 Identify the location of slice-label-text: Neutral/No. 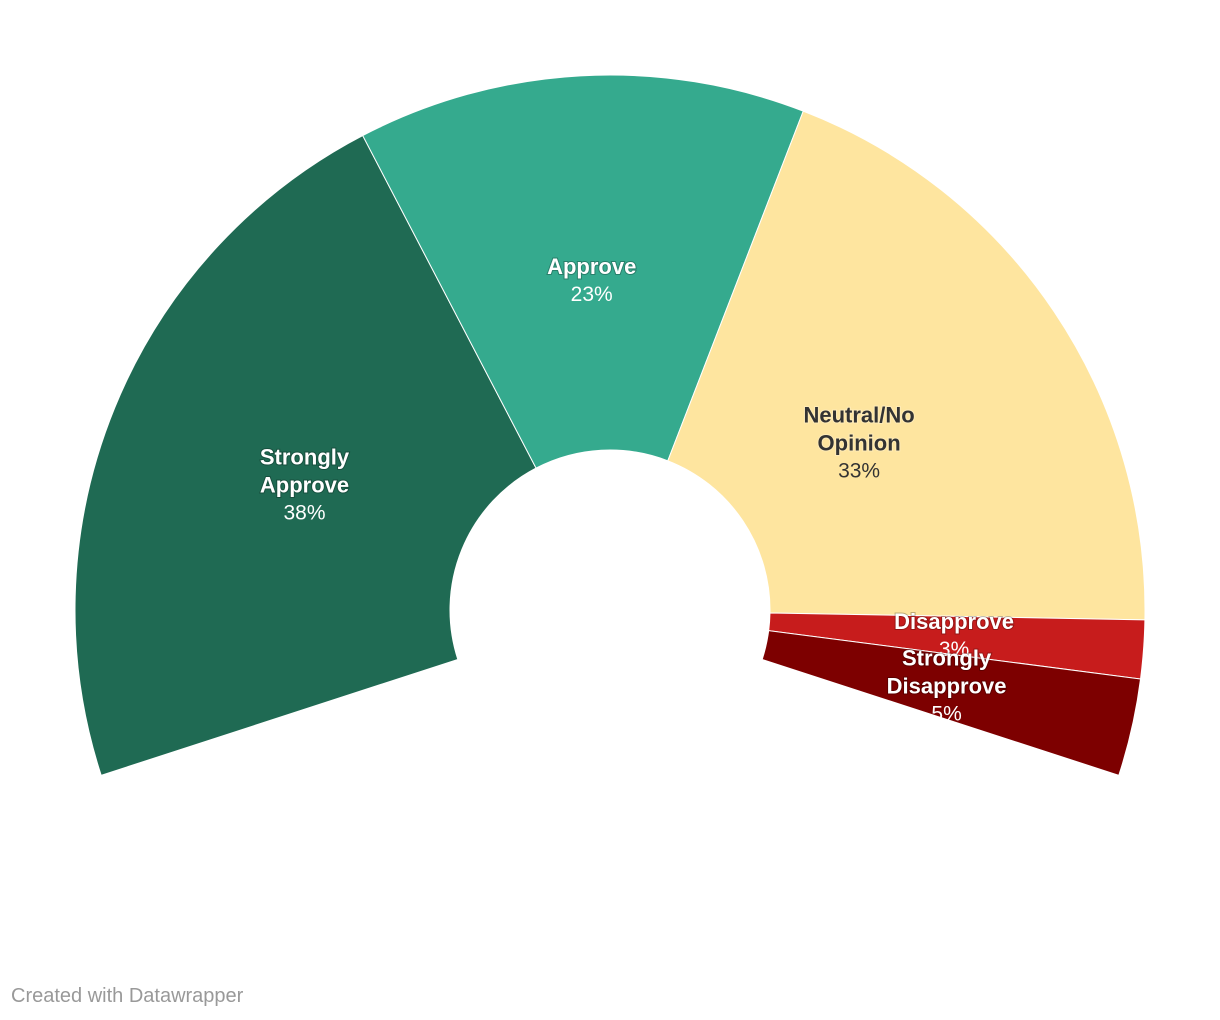
(858, 414).